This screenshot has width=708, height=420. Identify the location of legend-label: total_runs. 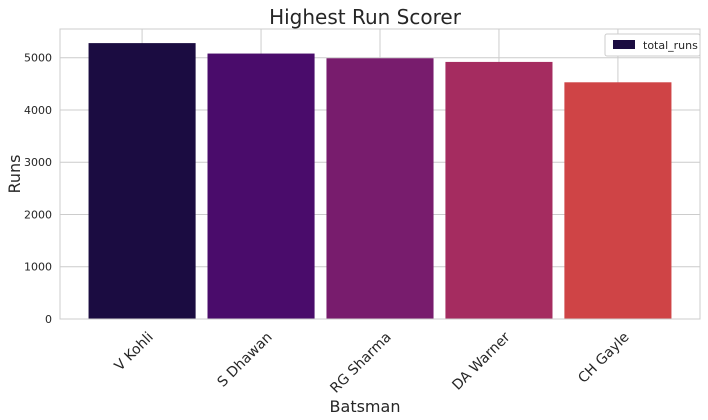
(670, 45).